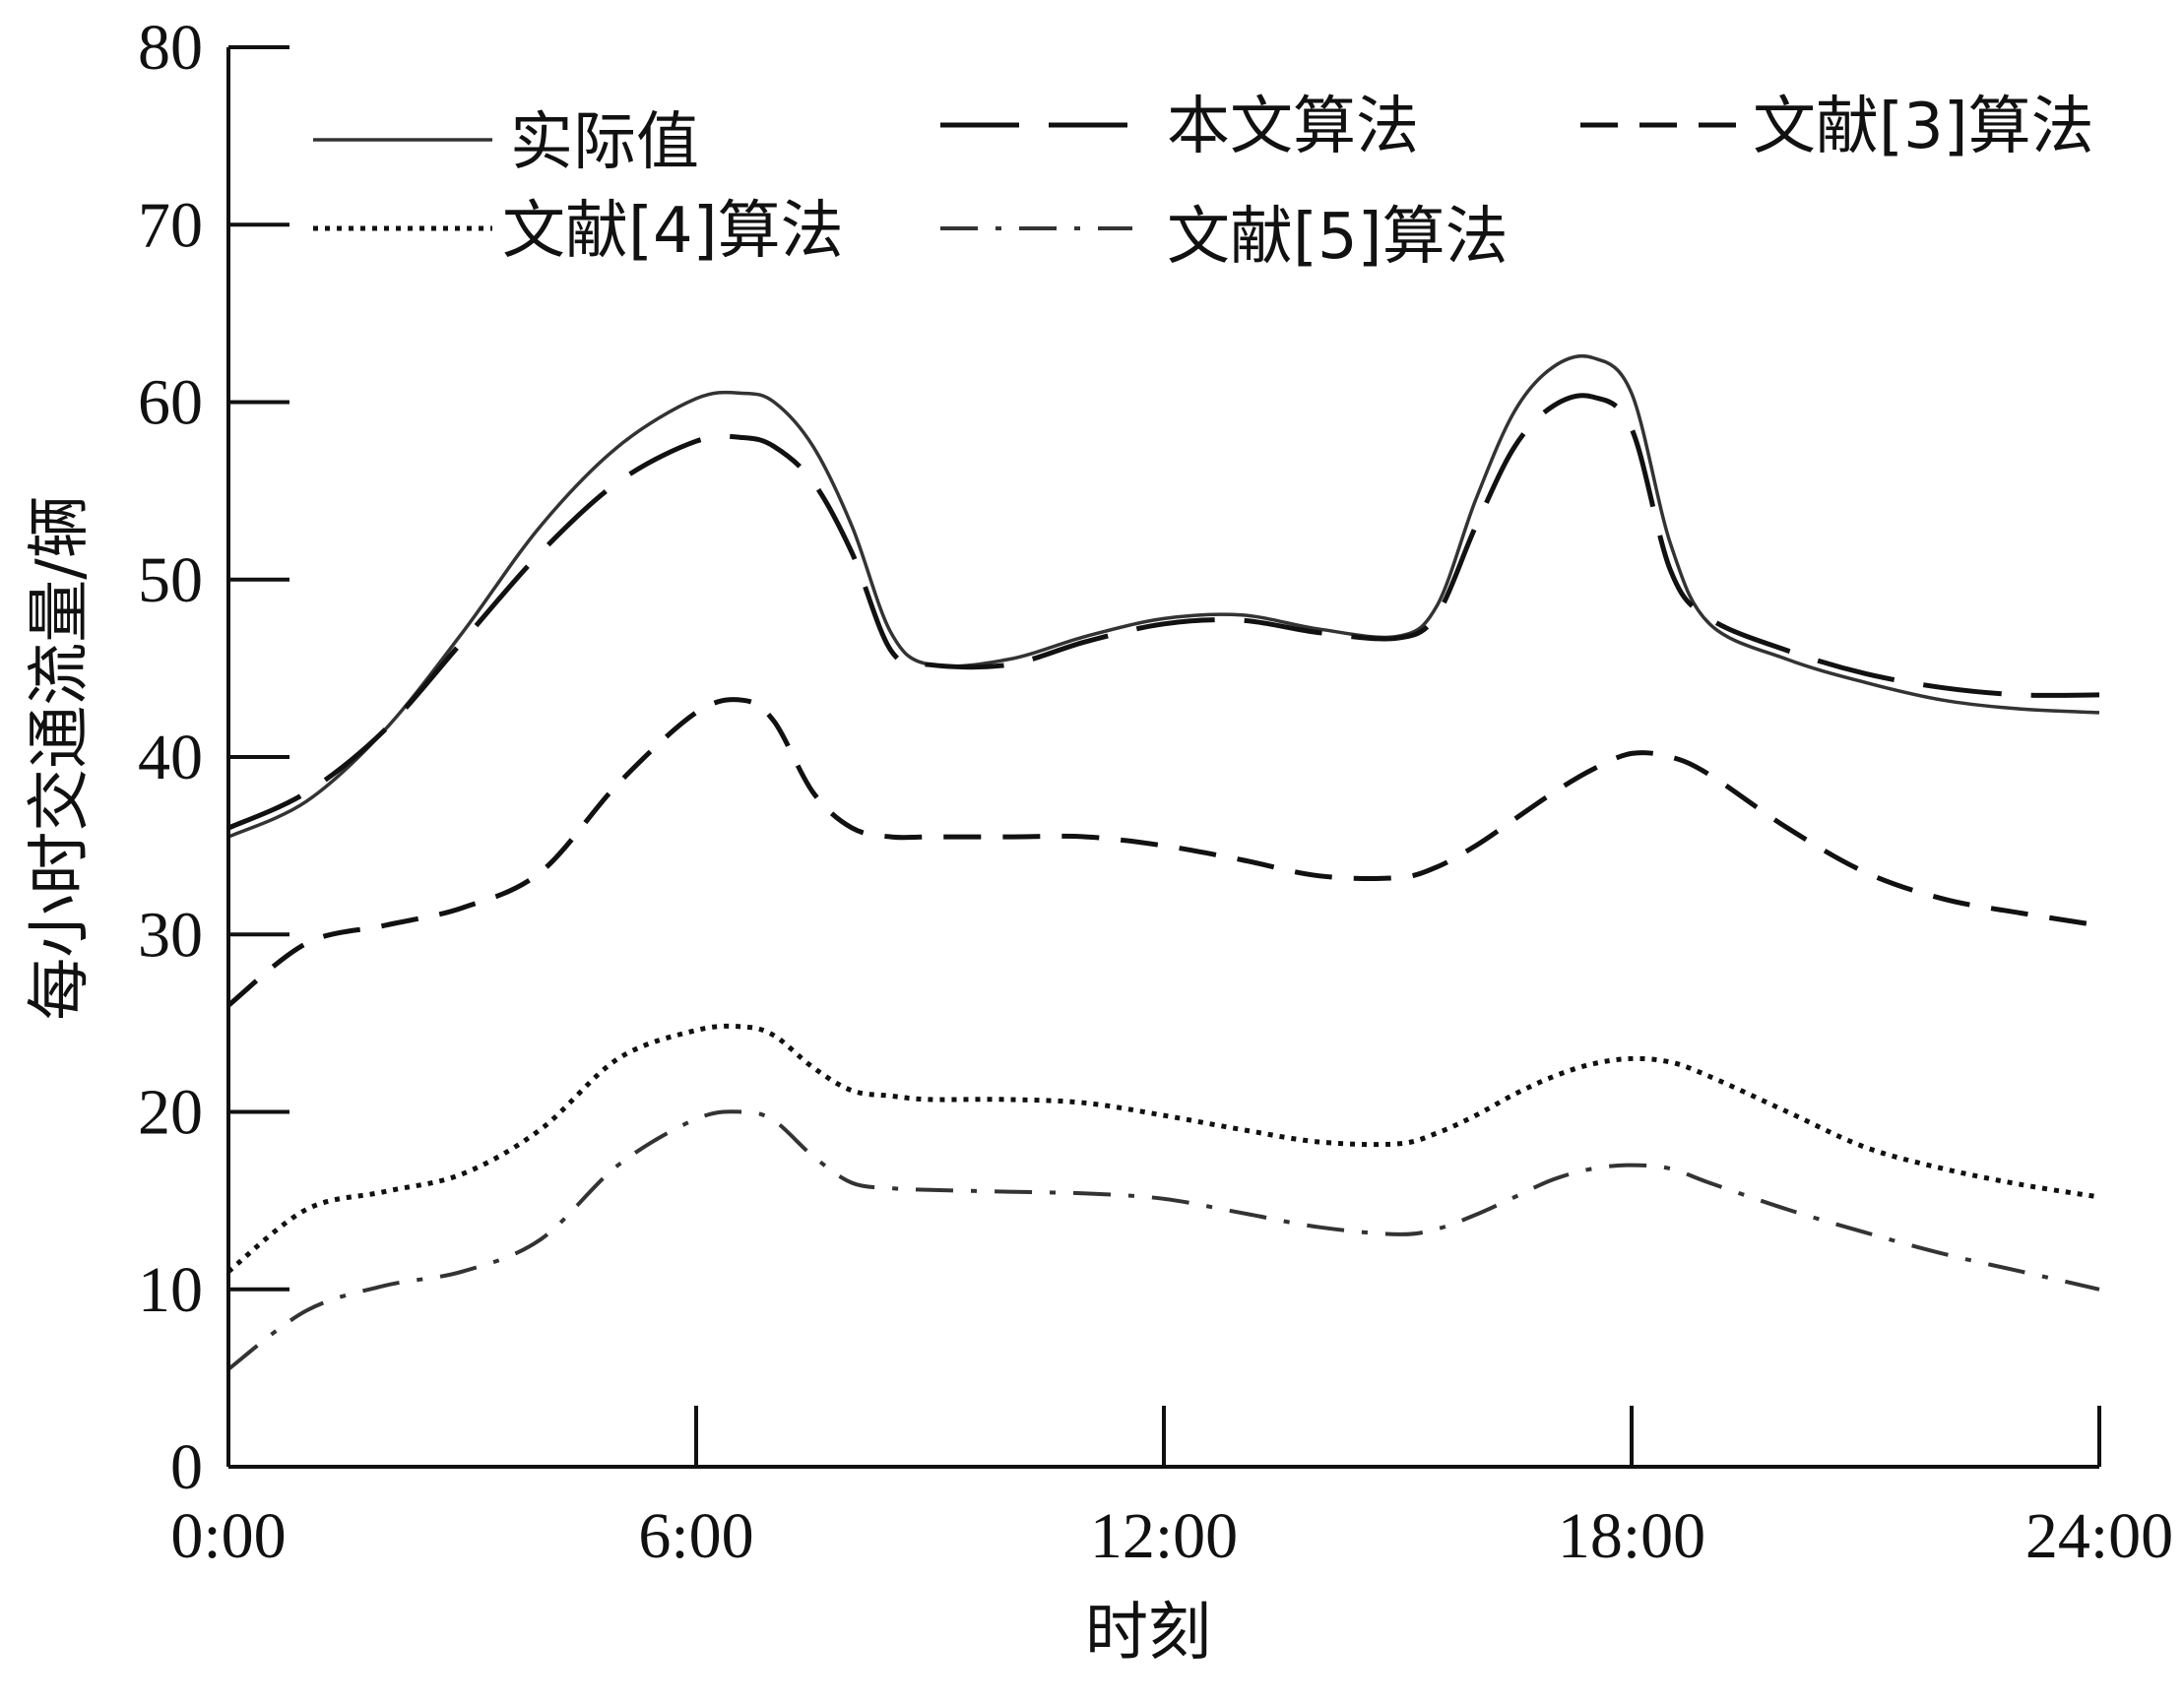 This screenshot has width=2184, height=1704. I want to click on legend-label-5: 文献[5]算法, so click(1338, 238).